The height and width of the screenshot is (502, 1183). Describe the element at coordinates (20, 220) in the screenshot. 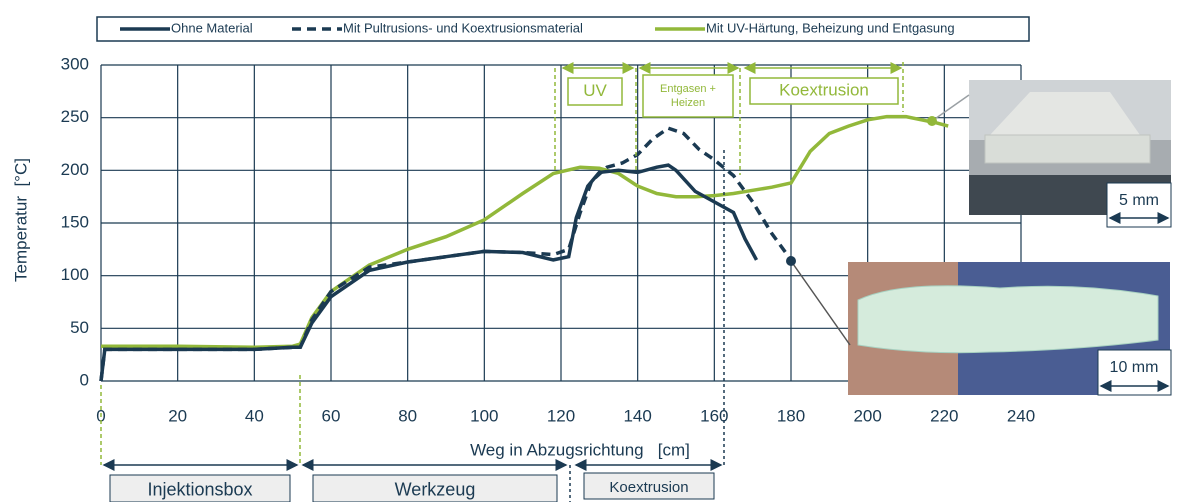

I see `y-axis-label: Temperatur [°C]` at that location.